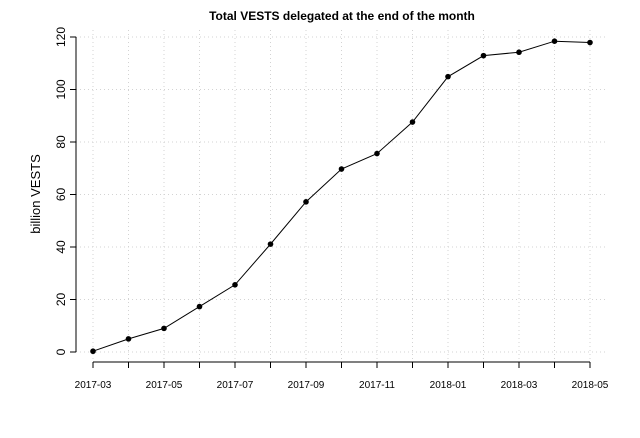 The image size is (640, 438). What do you see at coordinates (61, 37) in the screenshot?
I see `y-tick-label: 120` at bounding box center [61, 37].